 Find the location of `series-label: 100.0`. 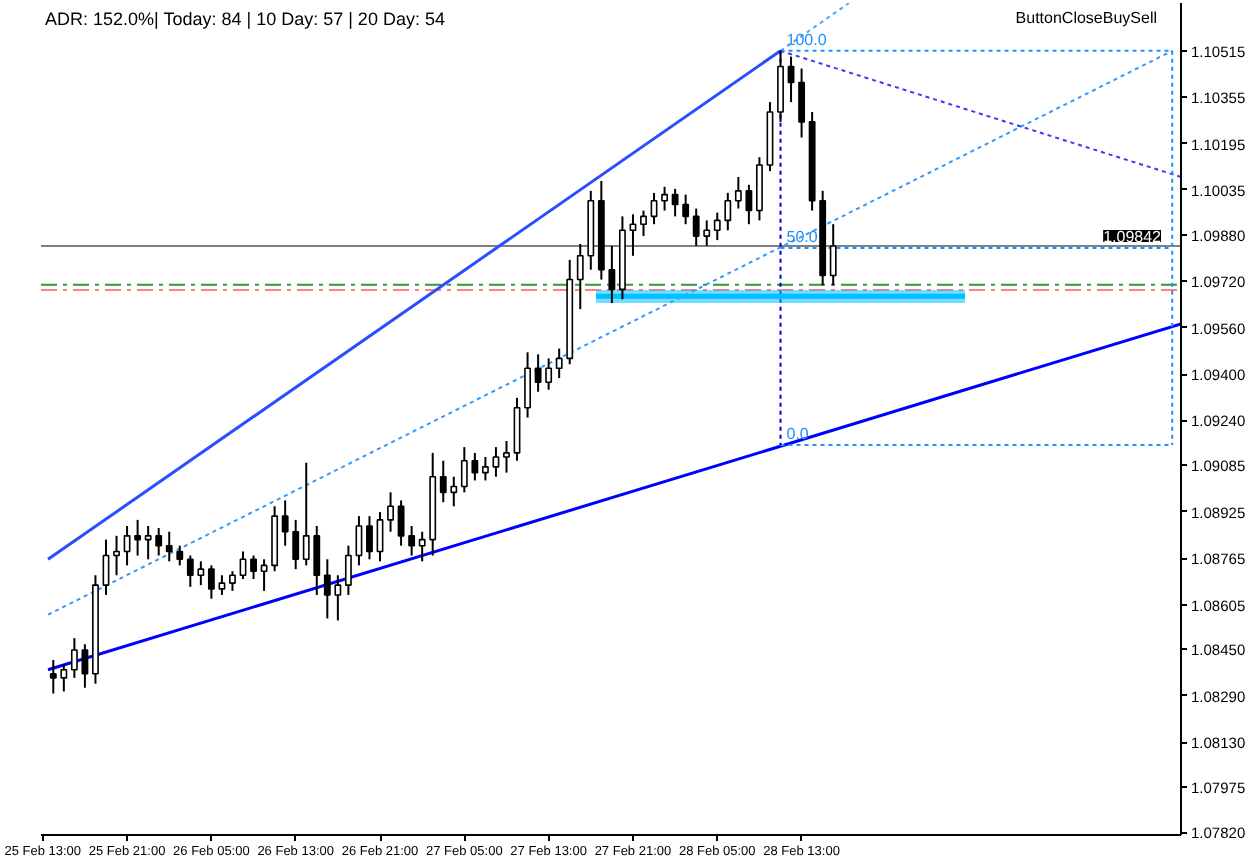

series-label: 100.0 is located at coordinates (807, 39).